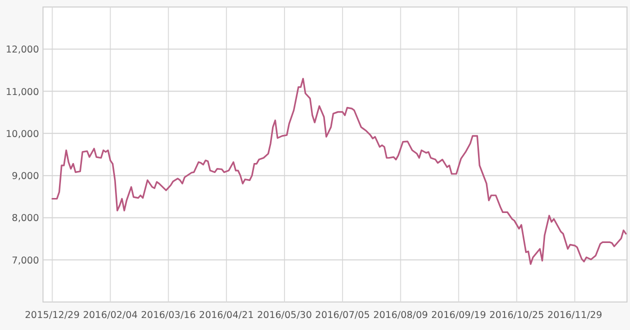 Image resolution: width=630 pixels, height=330 pixels. What do you see at coordinates (342, 315) in the screenshot?
I see `x-tick-label: 2016/07/05` at bounding box center [342, 315].